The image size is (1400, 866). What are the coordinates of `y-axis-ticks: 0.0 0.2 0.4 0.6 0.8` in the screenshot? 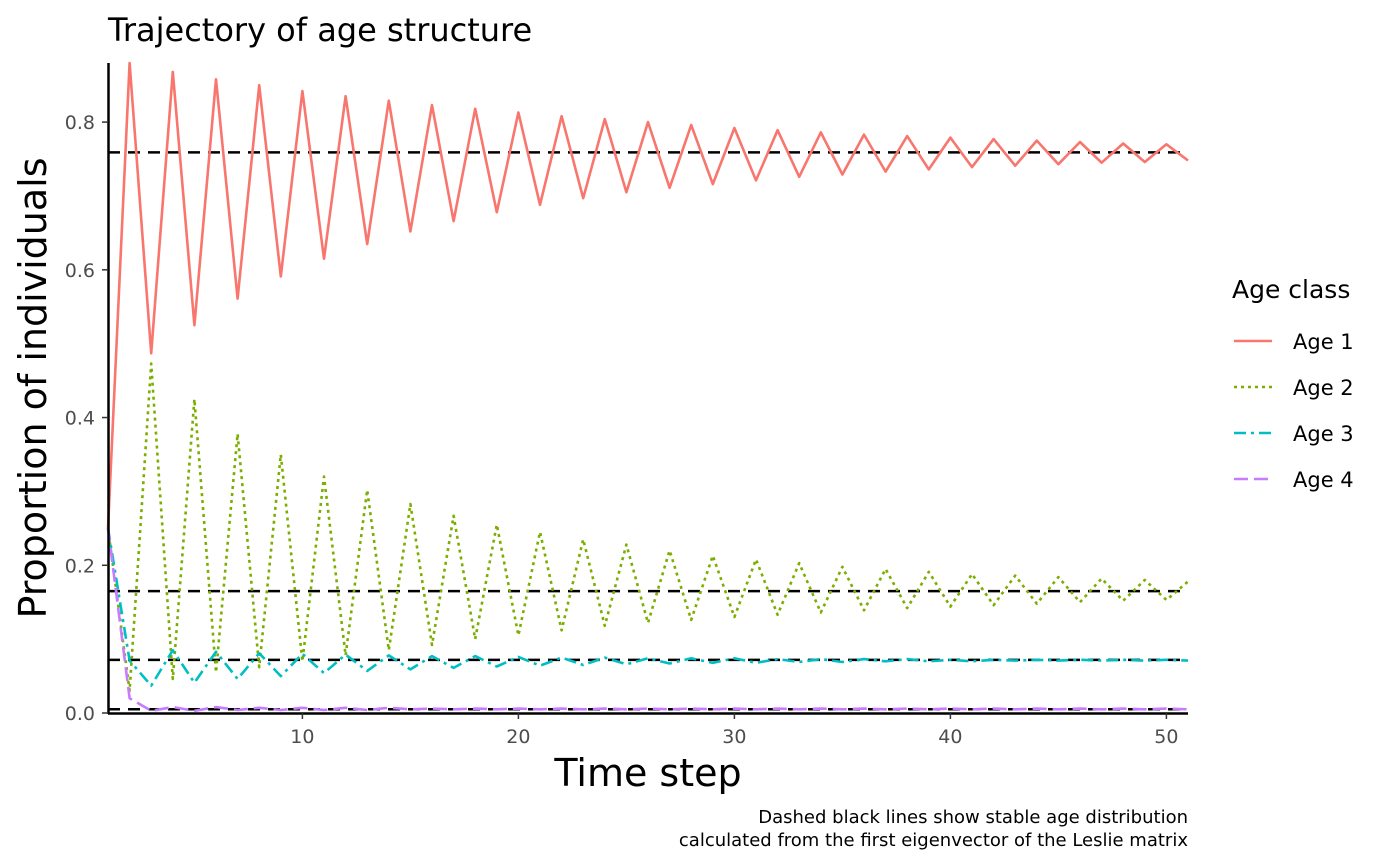 It's located at (86, 418).